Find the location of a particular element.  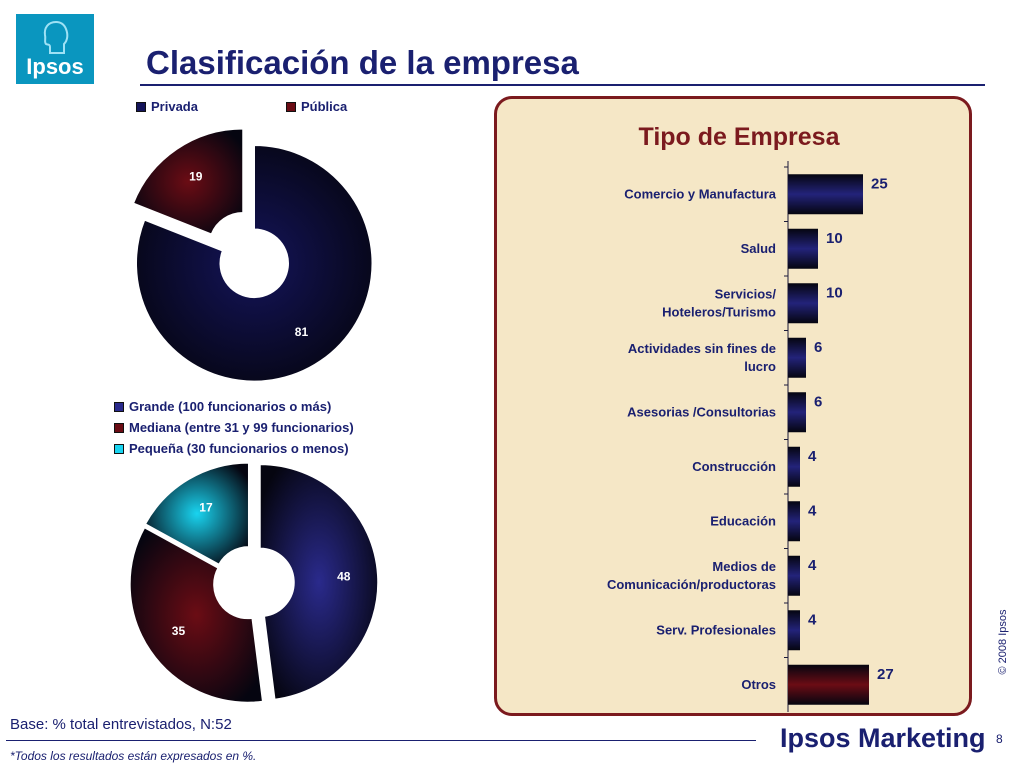

legend-item-grande: Grande (100 funcionarios o más) is located at coordinates (222, 406).